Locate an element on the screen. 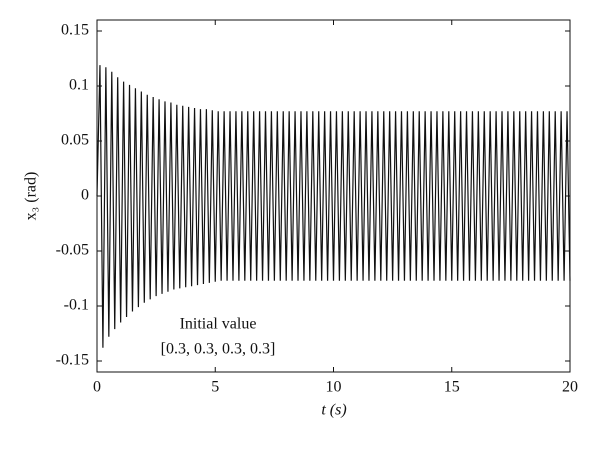 The image size is (600, 449). y-tick-label: 0.1 is located at coordinates (79, 85).